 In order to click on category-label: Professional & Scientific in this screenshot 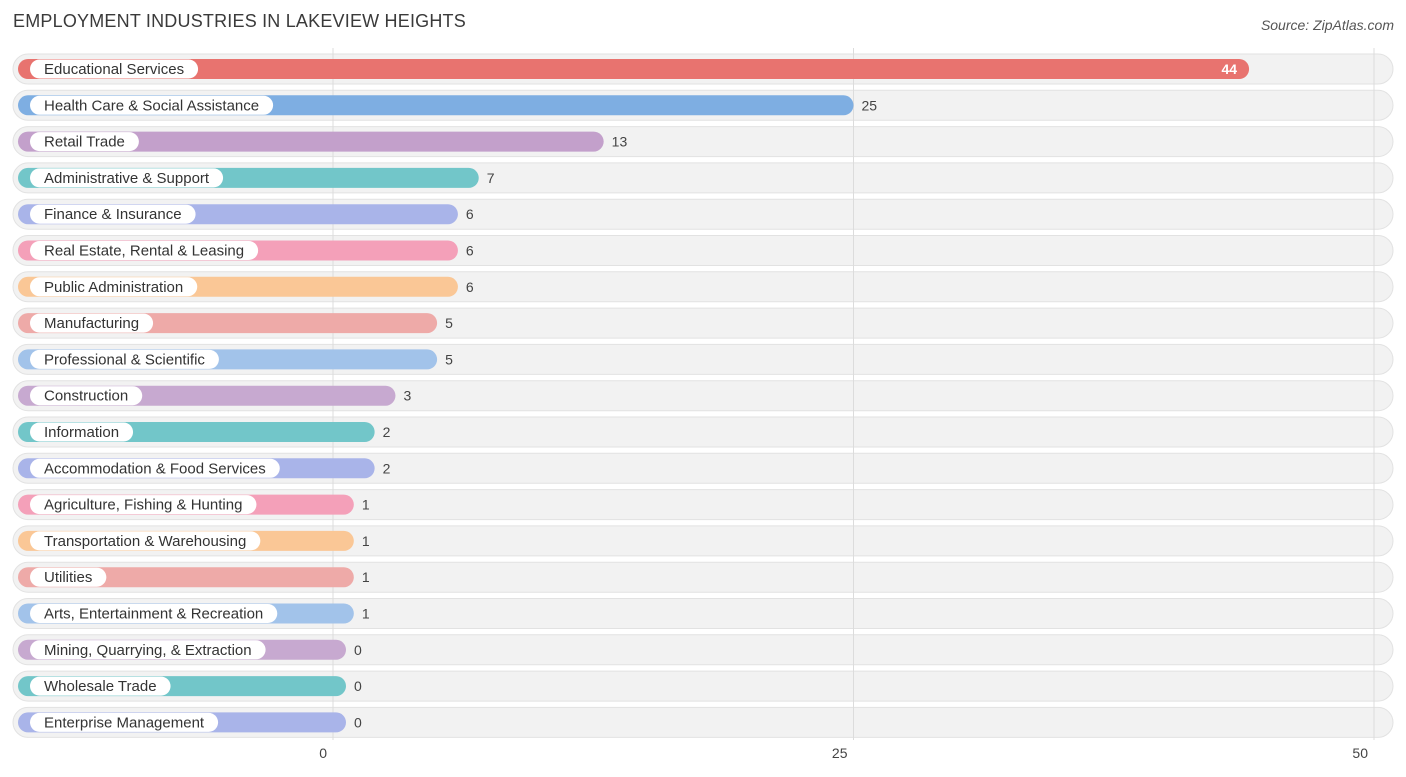, I will do `click(124, 359)`.